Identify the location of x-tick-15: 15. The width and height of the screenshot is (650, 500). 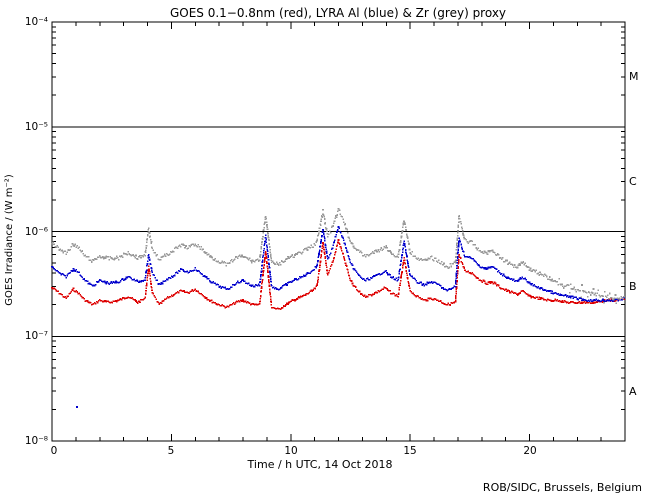
(410, 451).